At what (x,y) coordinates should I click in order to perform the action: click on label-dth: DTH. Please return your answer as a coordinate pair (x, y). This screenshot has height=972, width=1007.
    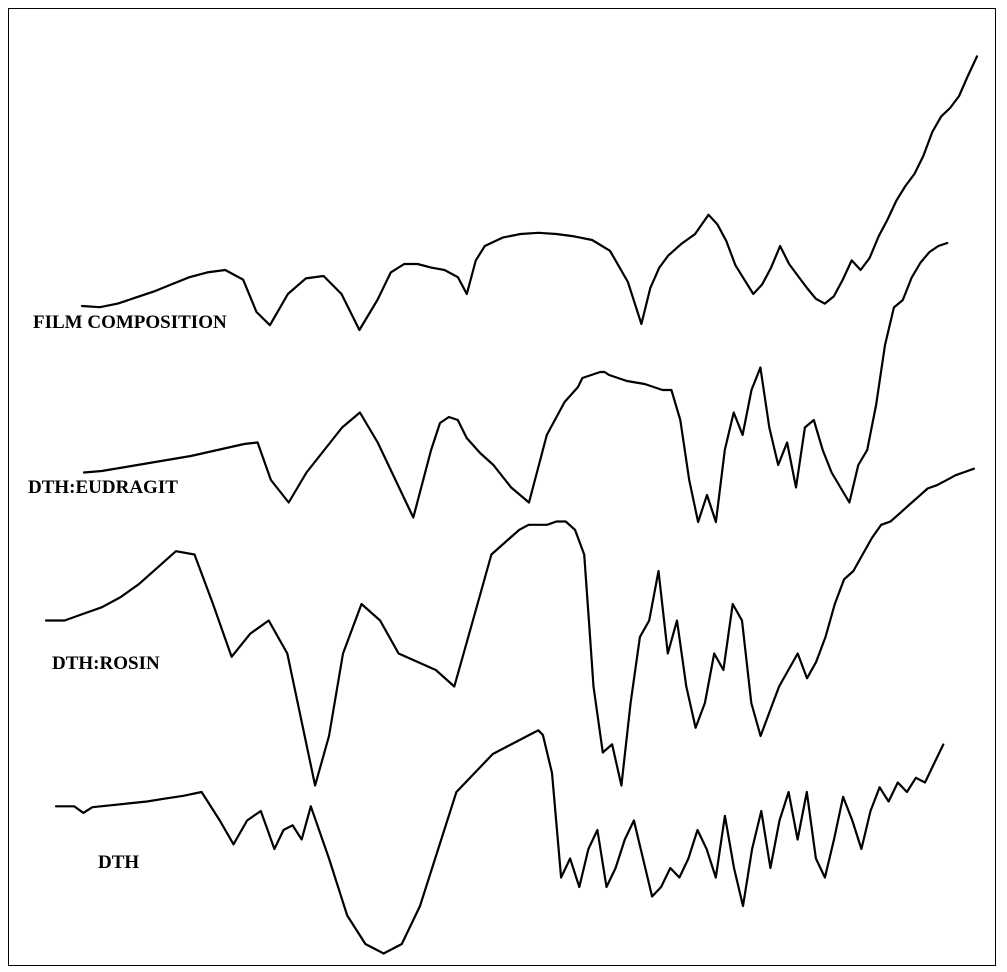
    Looking at the image, I should click on (118, 862).